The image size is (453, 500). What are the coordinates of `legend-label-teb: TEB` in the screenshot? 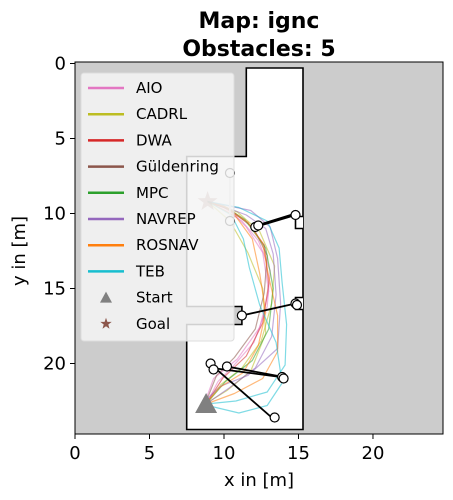 It's located at (150, 271).